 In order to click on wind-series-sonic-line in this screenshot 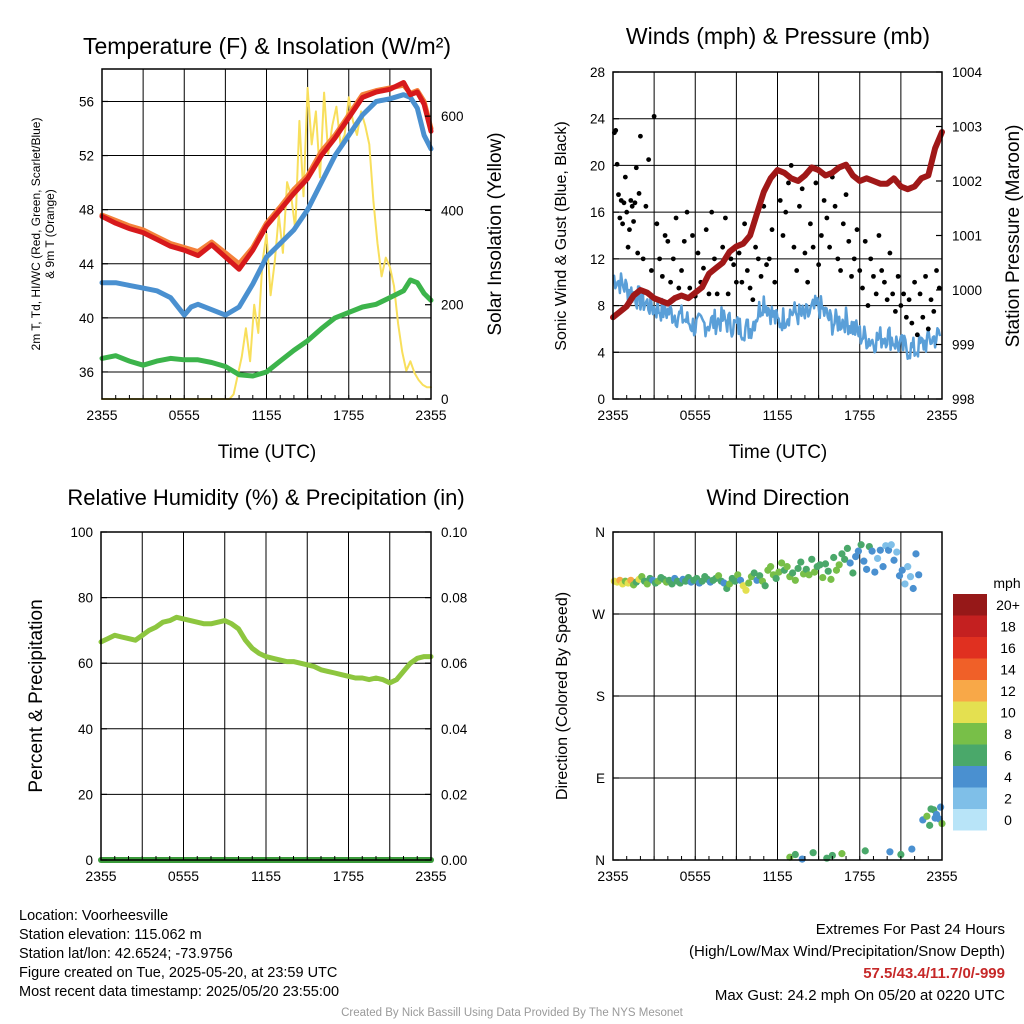, I will do `click(777, 316)`.